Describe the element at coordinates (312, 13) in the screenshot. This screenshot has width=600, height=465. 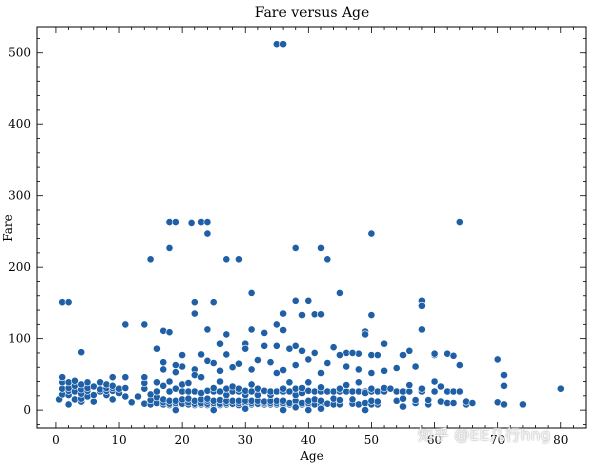
I see `chart-title: Fare versus Age` at that location.